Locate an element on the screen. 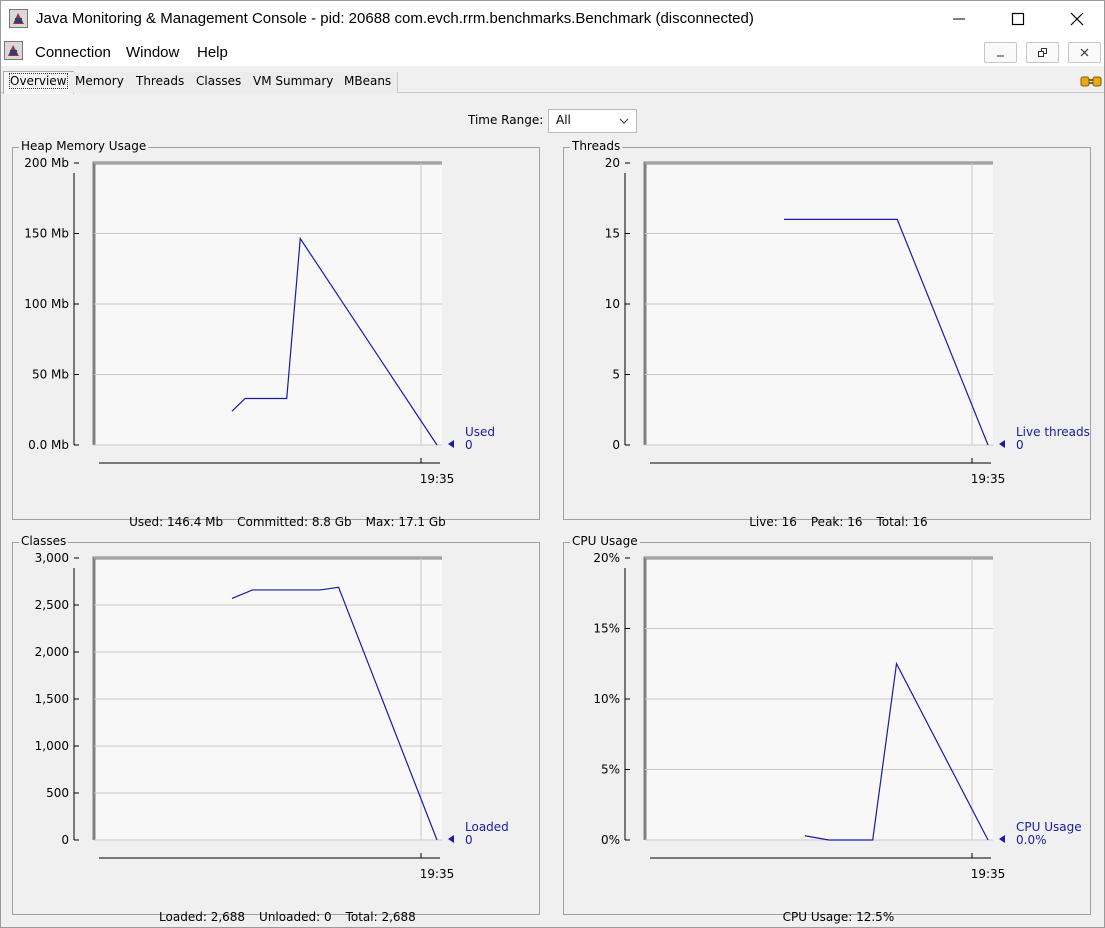 This screenshot has width=1105, height=928. y-tick-label: 200 Mb is located at coordinates (46, 163).